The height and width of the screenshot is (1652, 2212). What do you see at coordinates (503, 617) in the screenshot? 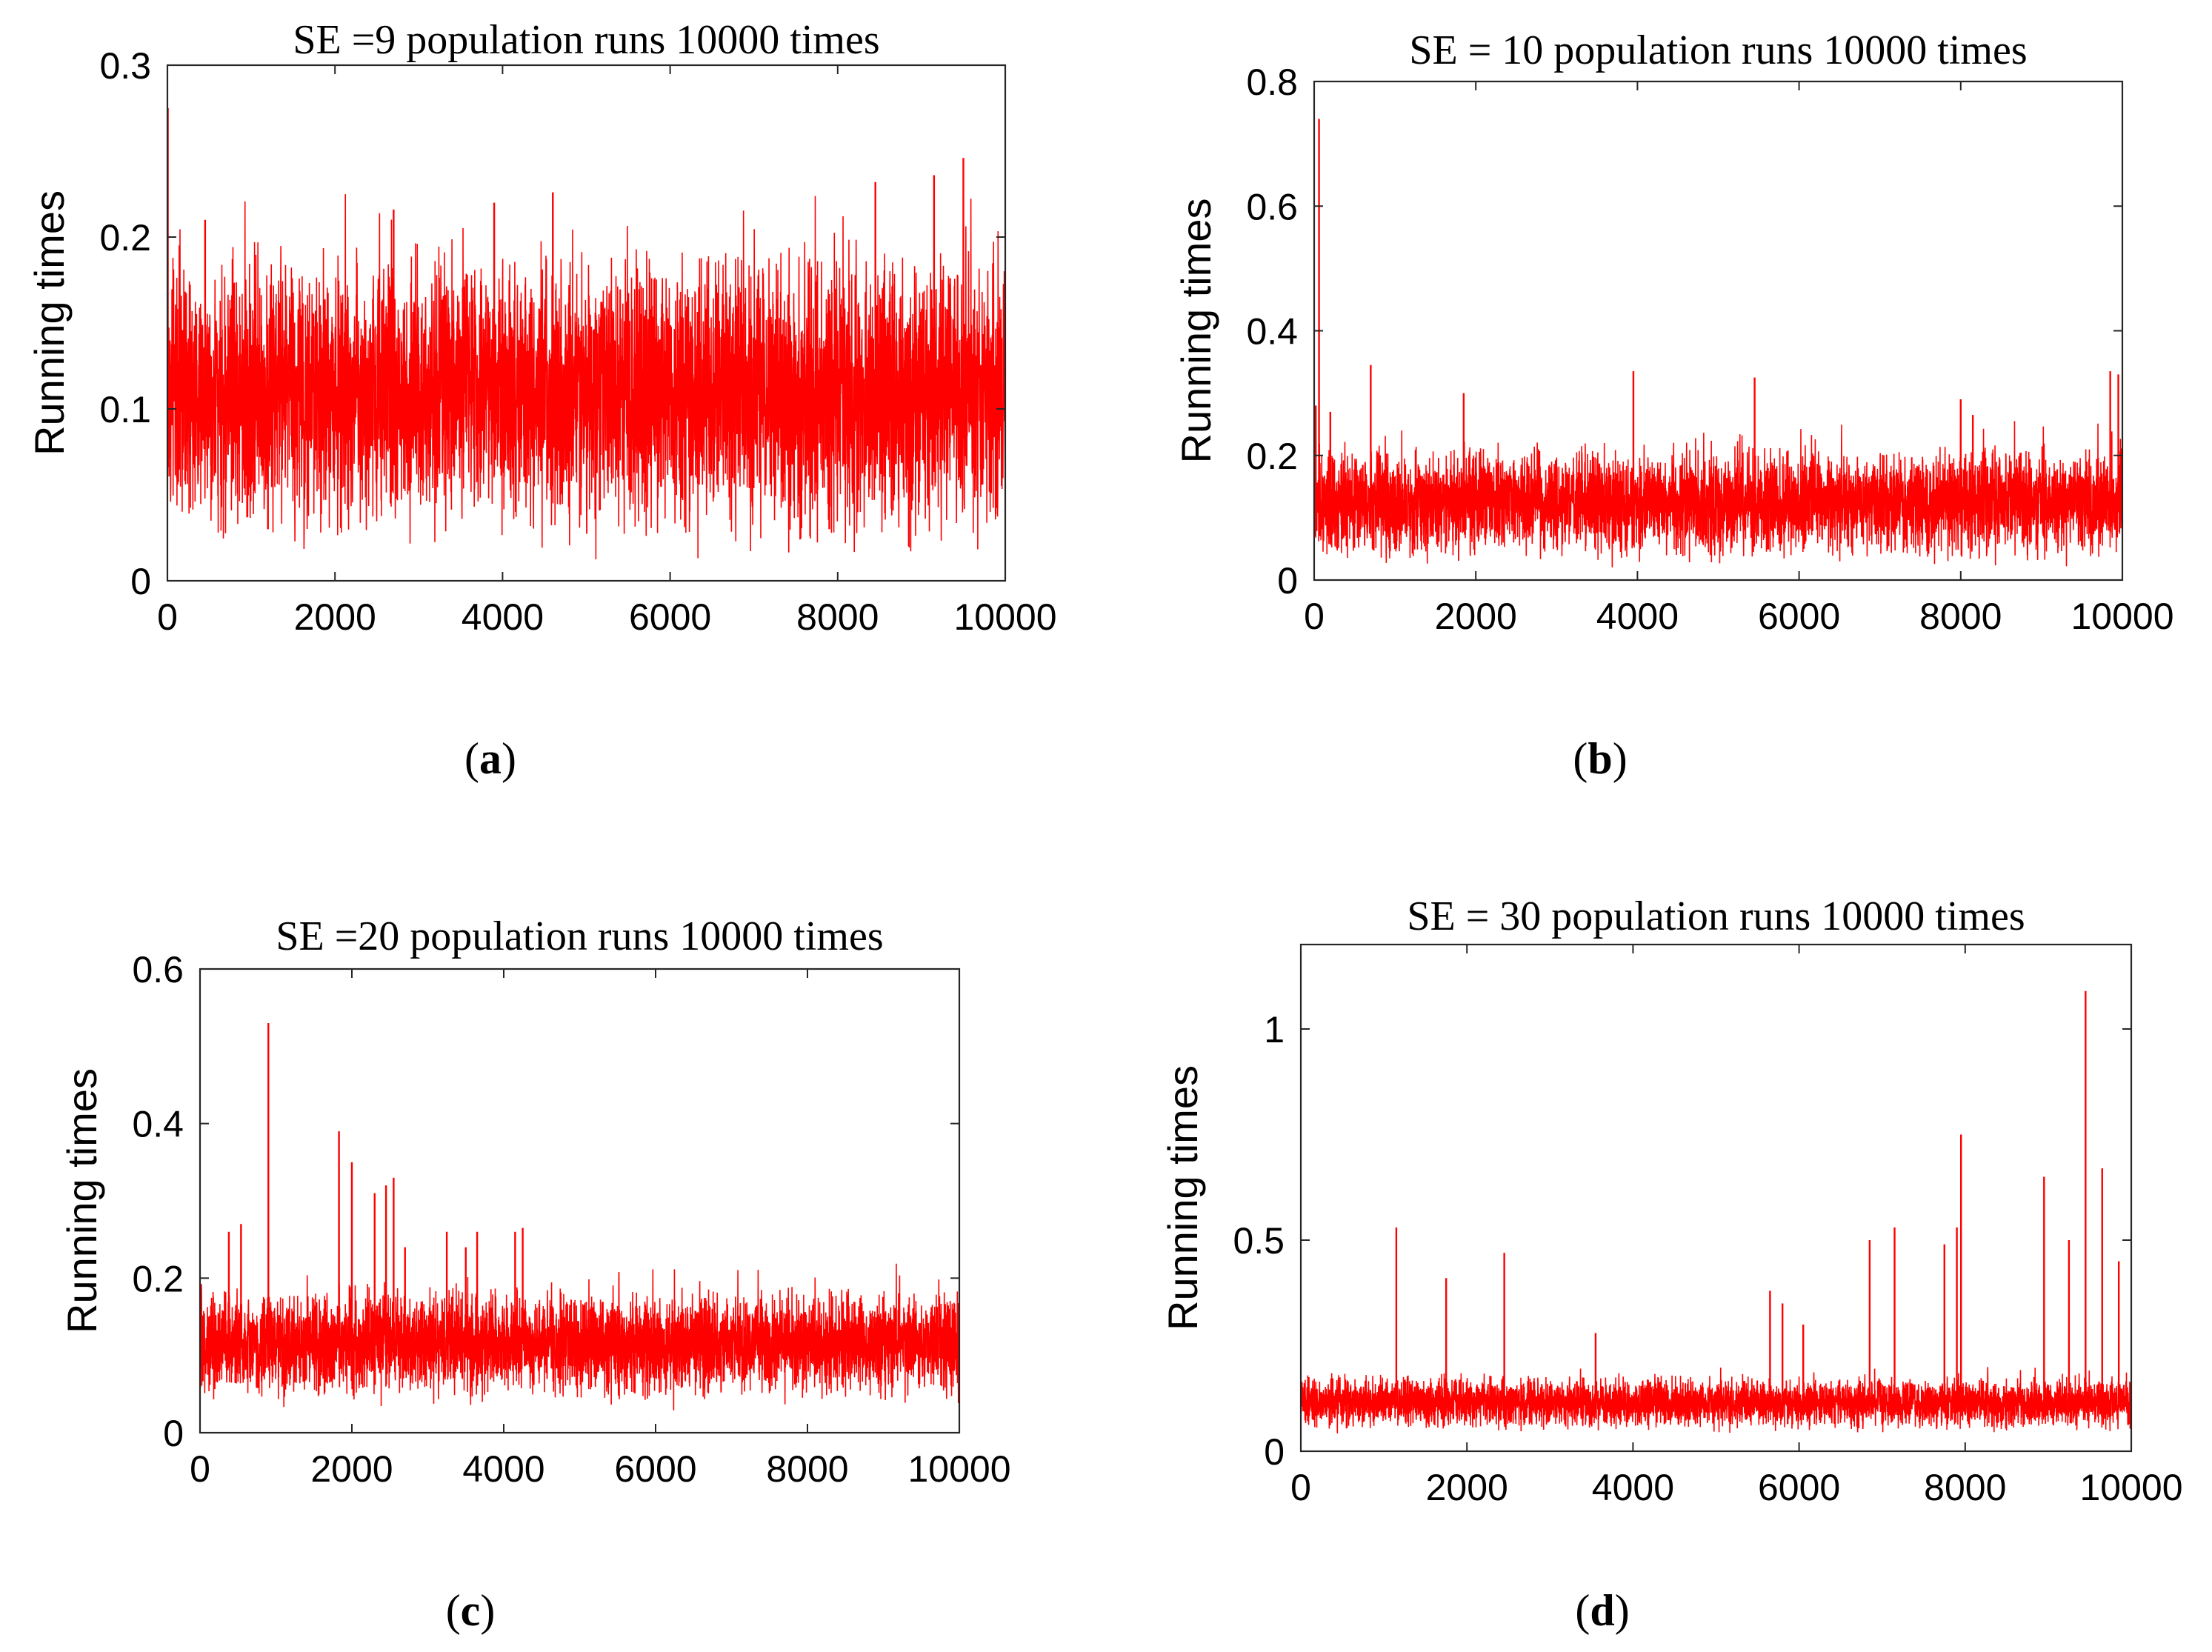
I see `x-tick-label-a-2: 4000` at bounding box center [503, 617].